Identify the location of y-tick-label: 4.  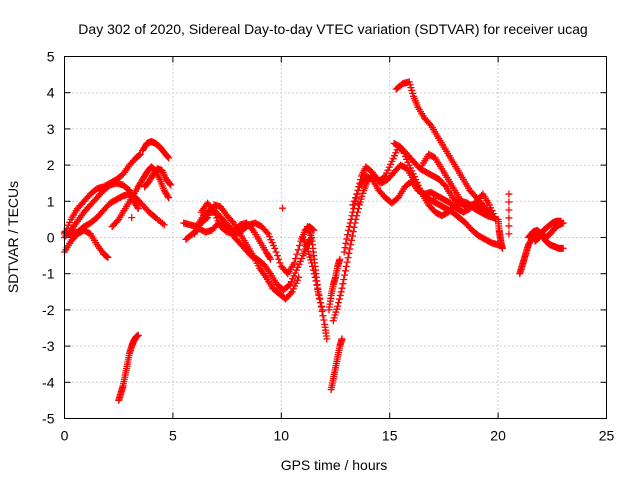
(51, 93).